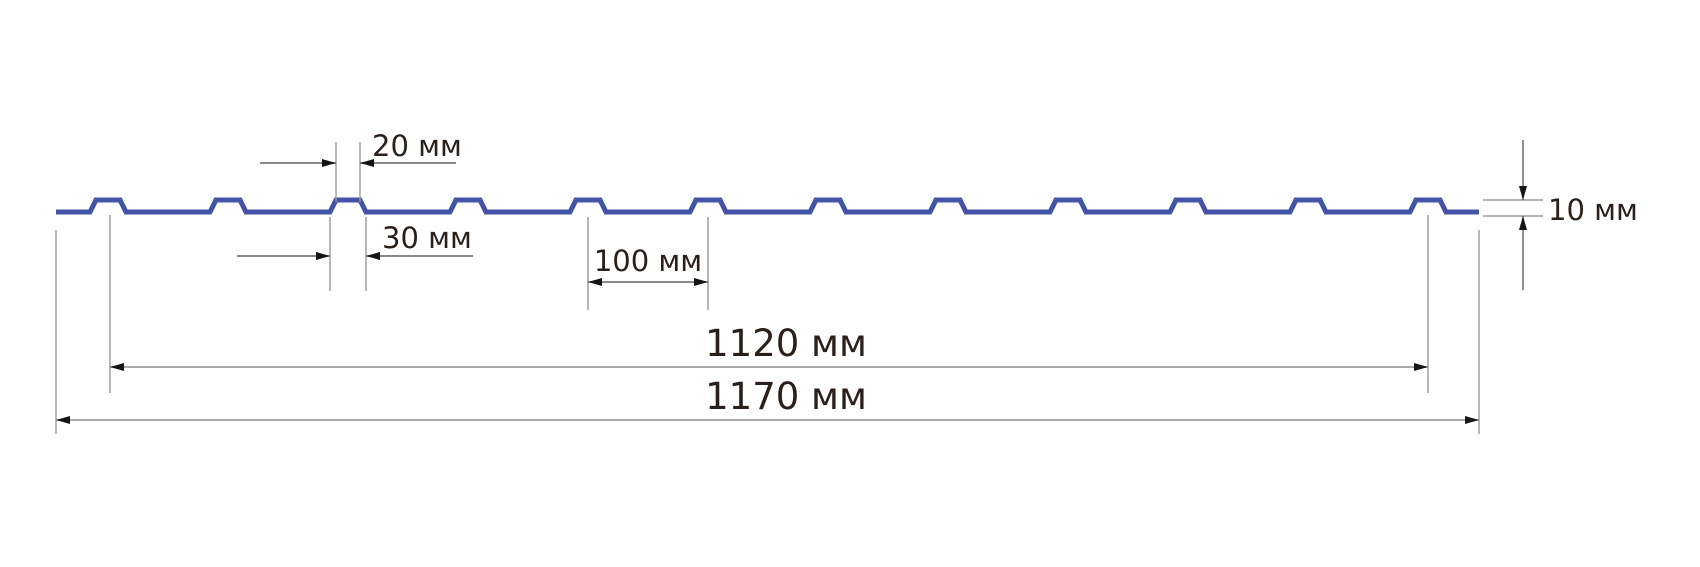 The height and width of the screenshot is (567, 1700). What do you see at coordinates (1593, 210) in the screenshot?
I see `dimension-label-10mm: 10 мм` at bounding box center [1593, 210].